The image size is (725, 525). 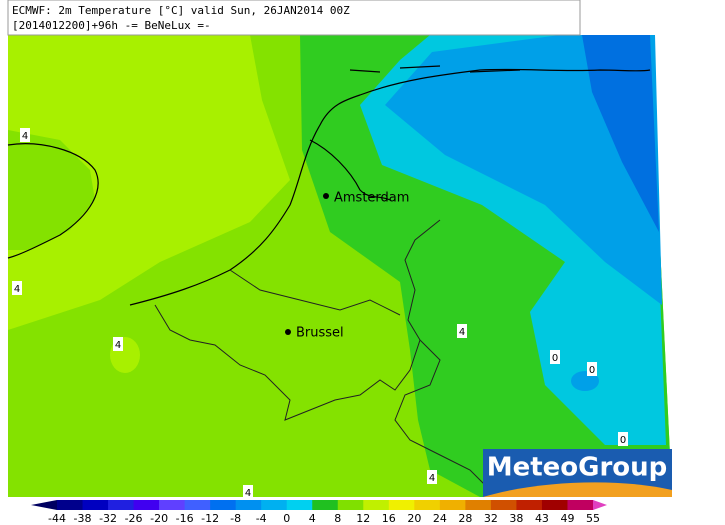 I want to click on colorbar-label: 43, so click(x=542, y=518).